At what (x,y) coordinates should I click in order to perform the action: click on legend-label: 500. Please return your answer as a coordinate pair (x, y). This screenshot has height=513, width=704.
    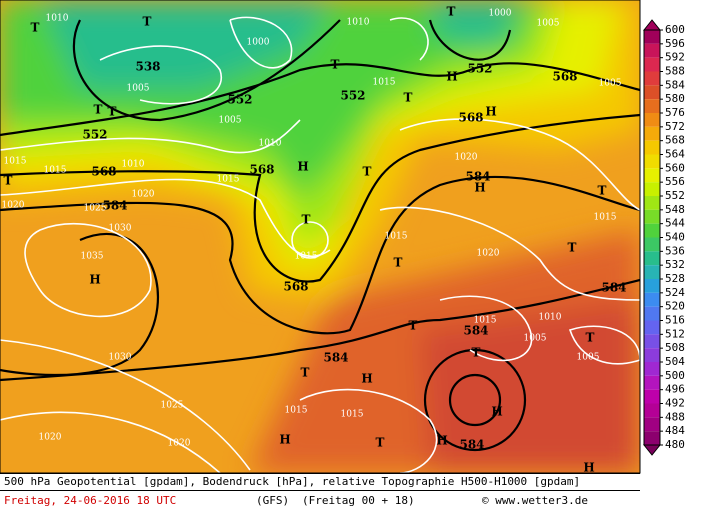
    Looking at the image, I should click on (675, 375).